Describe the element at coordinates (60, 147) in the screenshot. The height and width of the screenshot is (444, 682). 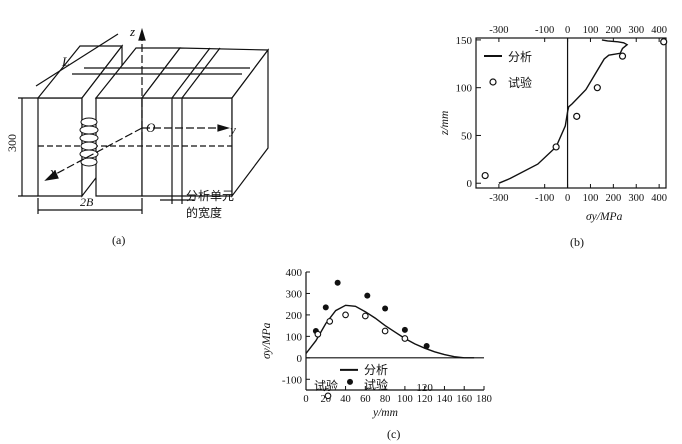
I see `left-block-front` at that location.